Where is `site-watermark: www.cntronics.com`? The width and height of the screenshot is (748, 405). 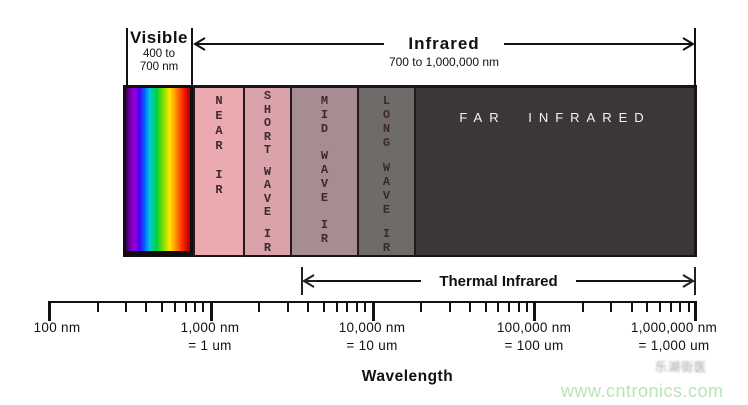 site-watermark: www.cntronics.com is located at coordinates (642, 391).